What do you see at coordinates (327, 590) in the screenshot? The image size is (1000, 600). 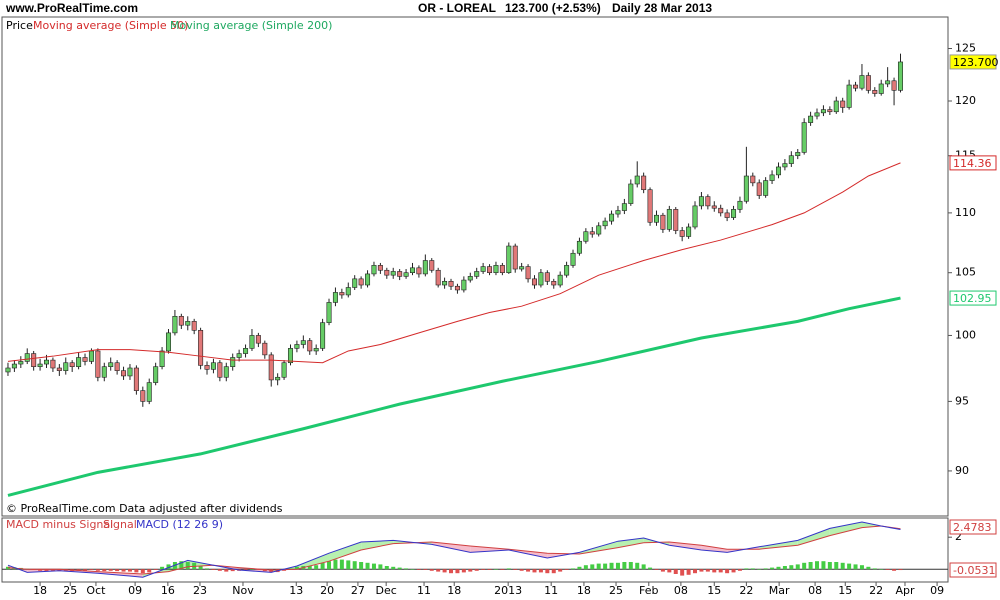 I see `x-tick-label: 20` at bounding box center [327, 590].